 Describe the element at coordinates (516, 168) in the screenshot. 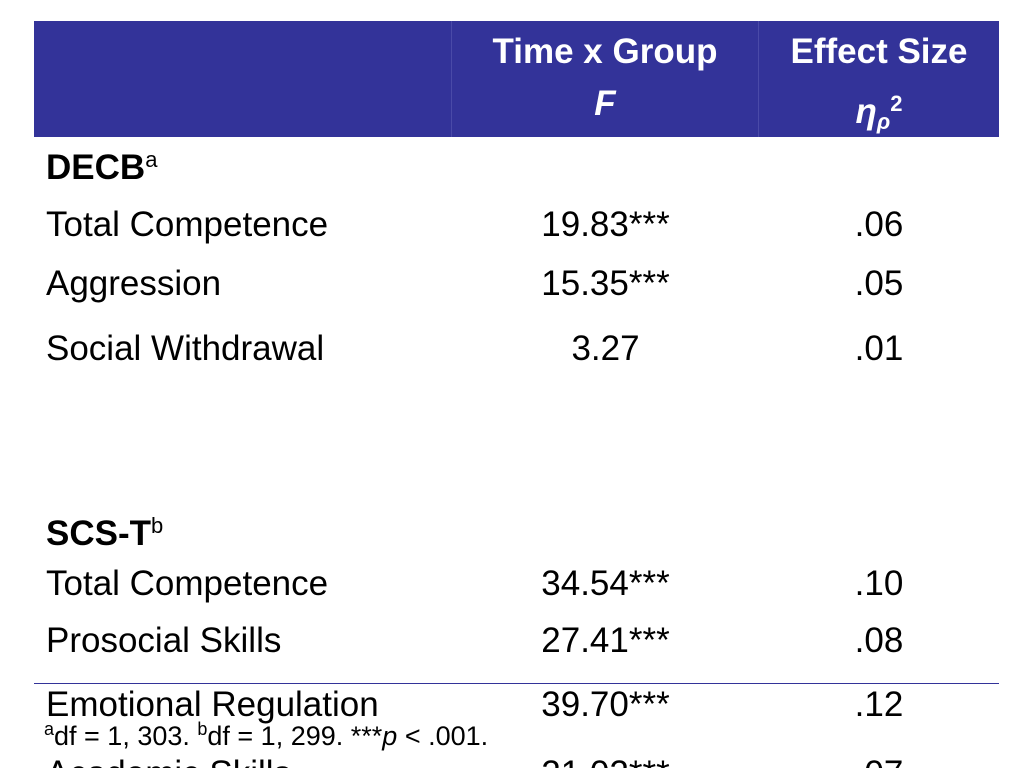

I see `section-row-decb: DECBa` at that location.